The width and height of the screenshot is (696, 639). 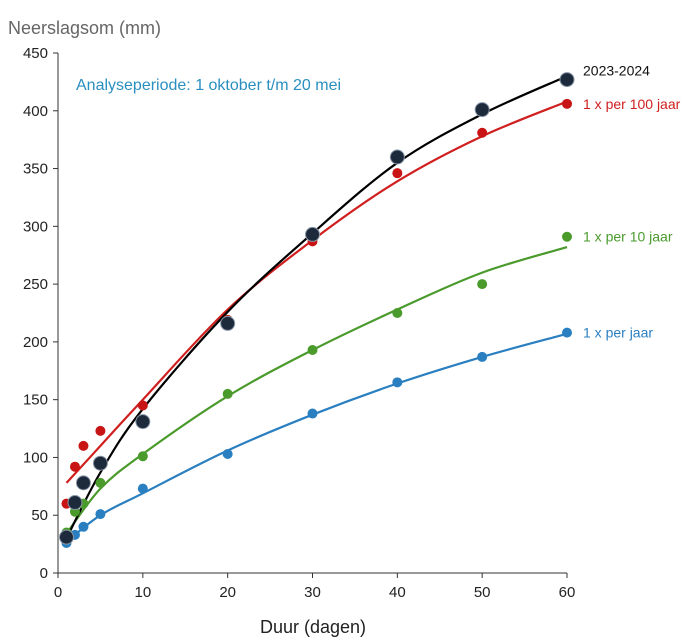 I want to click on legend-label-0: 2023-2024, so click(x=616, y=71).